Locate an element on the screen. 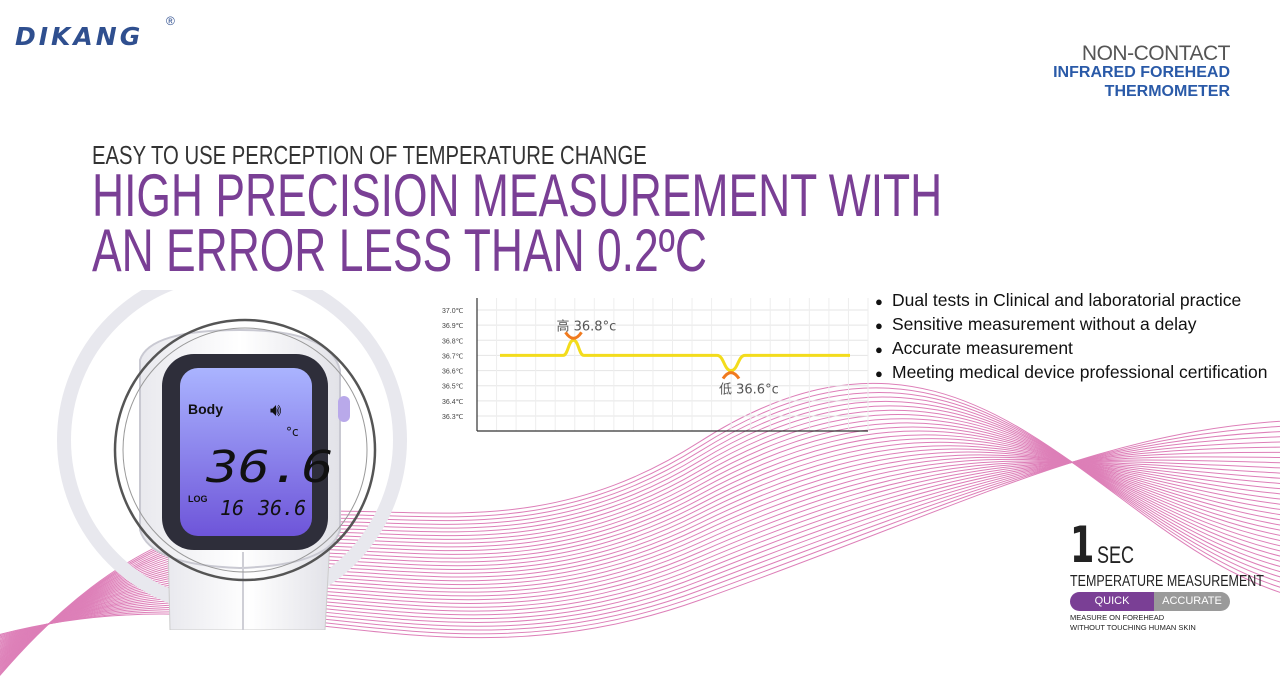 This screenshot has width=1280, height=678. badge-note-line2: WITHOUT TOUCHING HUMAN SKIN is located at coordinates (1133, 627).